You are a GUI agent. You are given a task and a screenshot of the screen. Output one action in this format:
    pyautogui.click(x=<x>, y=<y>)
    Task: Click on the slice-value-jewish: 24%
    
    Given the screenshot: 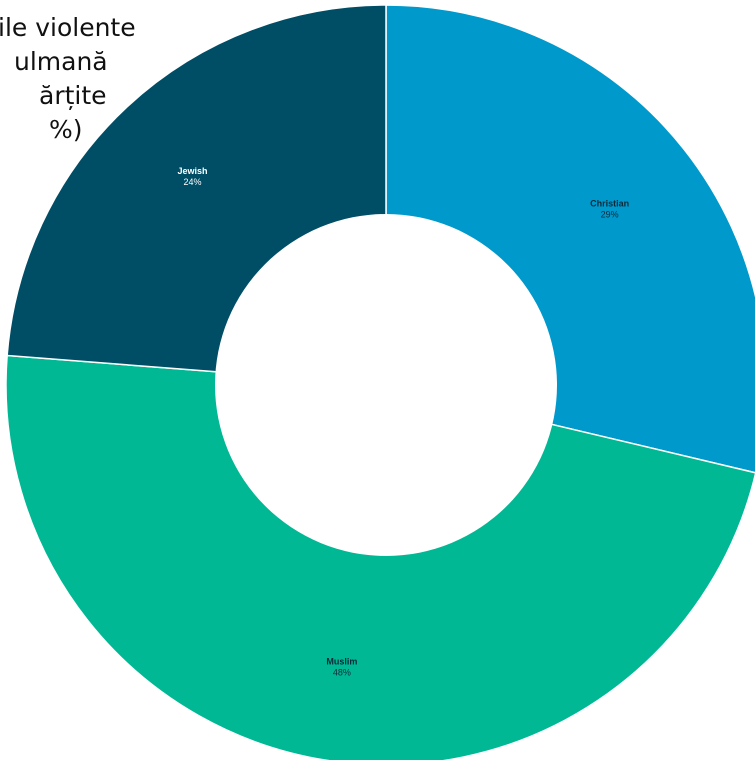 What is the action you would take?
    pyautogui.click(x=192, y=182)
    